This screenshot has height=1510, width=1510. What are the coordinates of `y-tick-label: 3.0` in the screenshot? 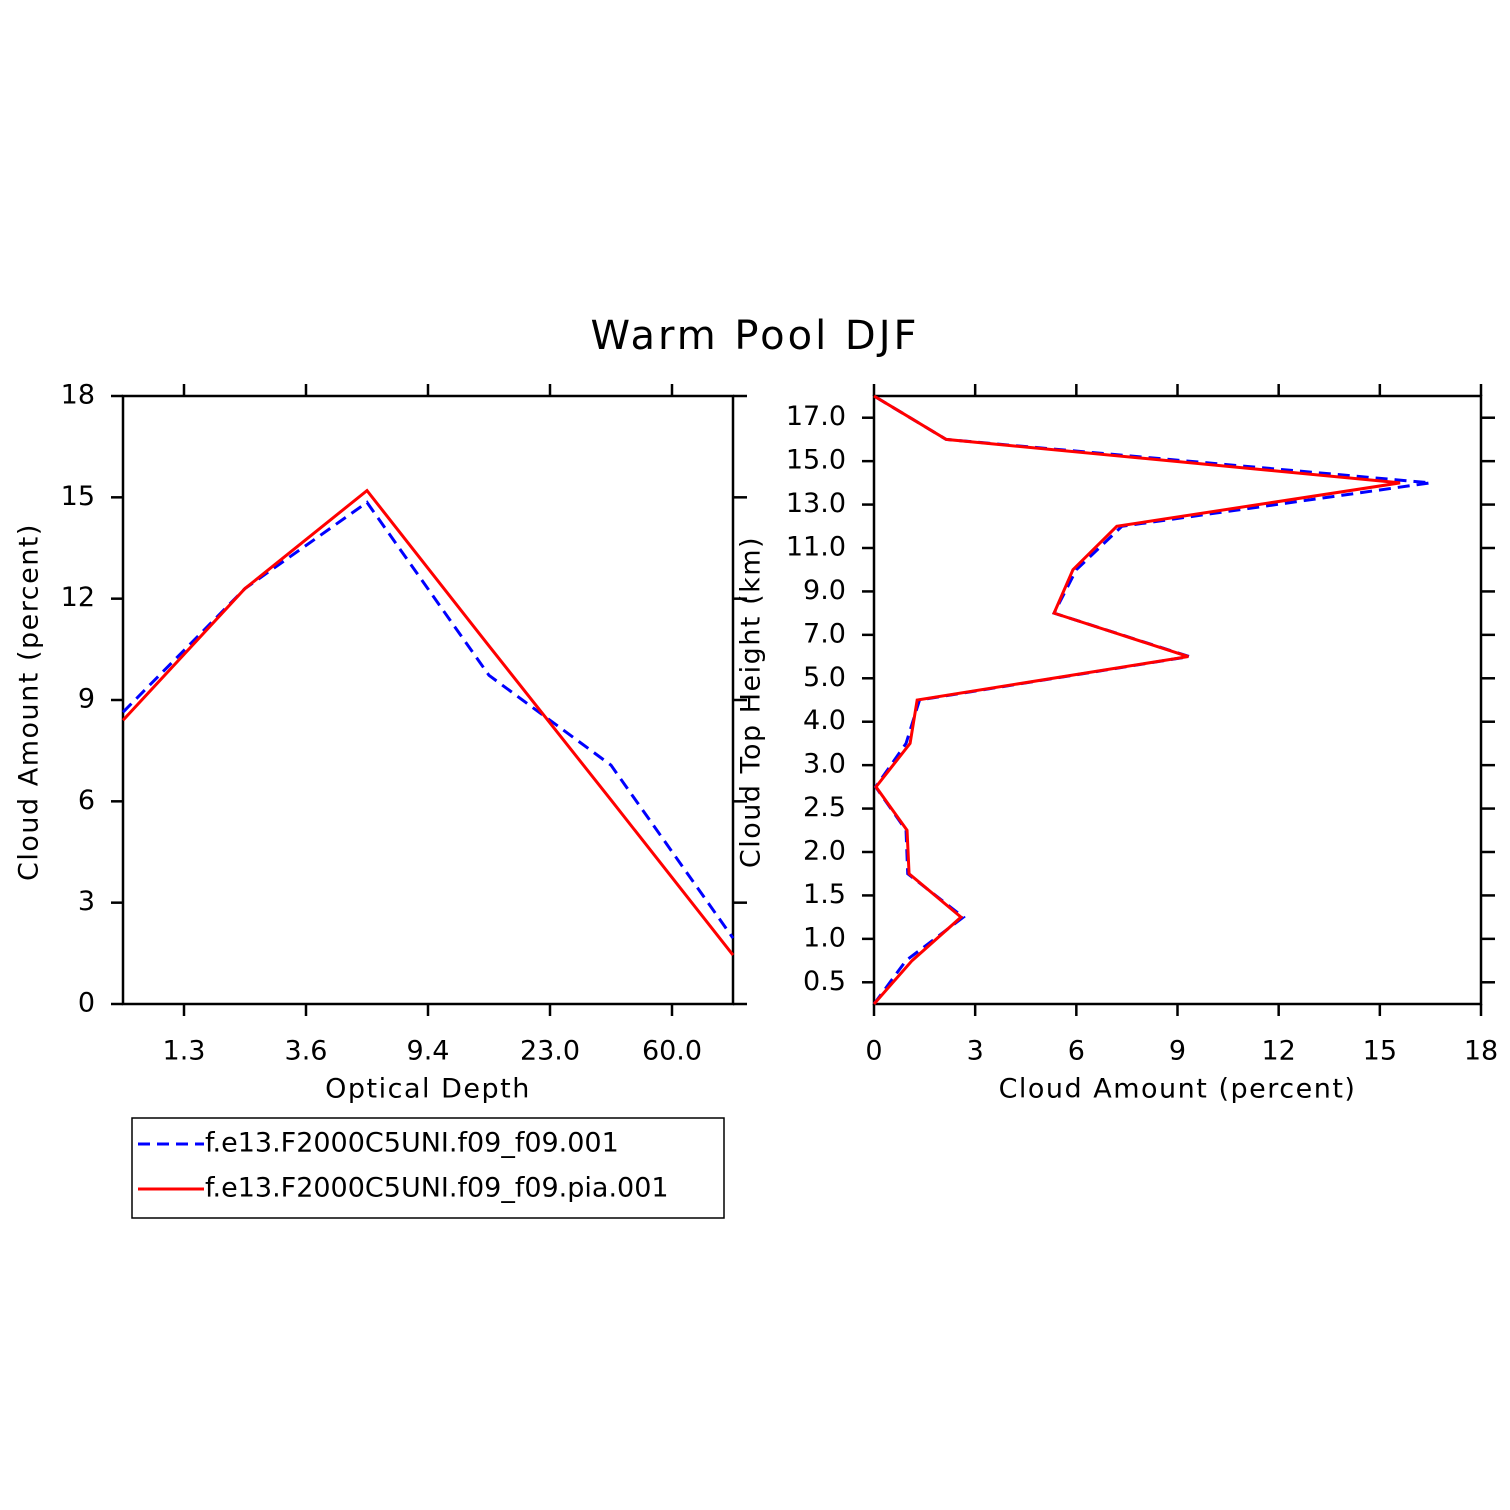 It's located at (824, 764).